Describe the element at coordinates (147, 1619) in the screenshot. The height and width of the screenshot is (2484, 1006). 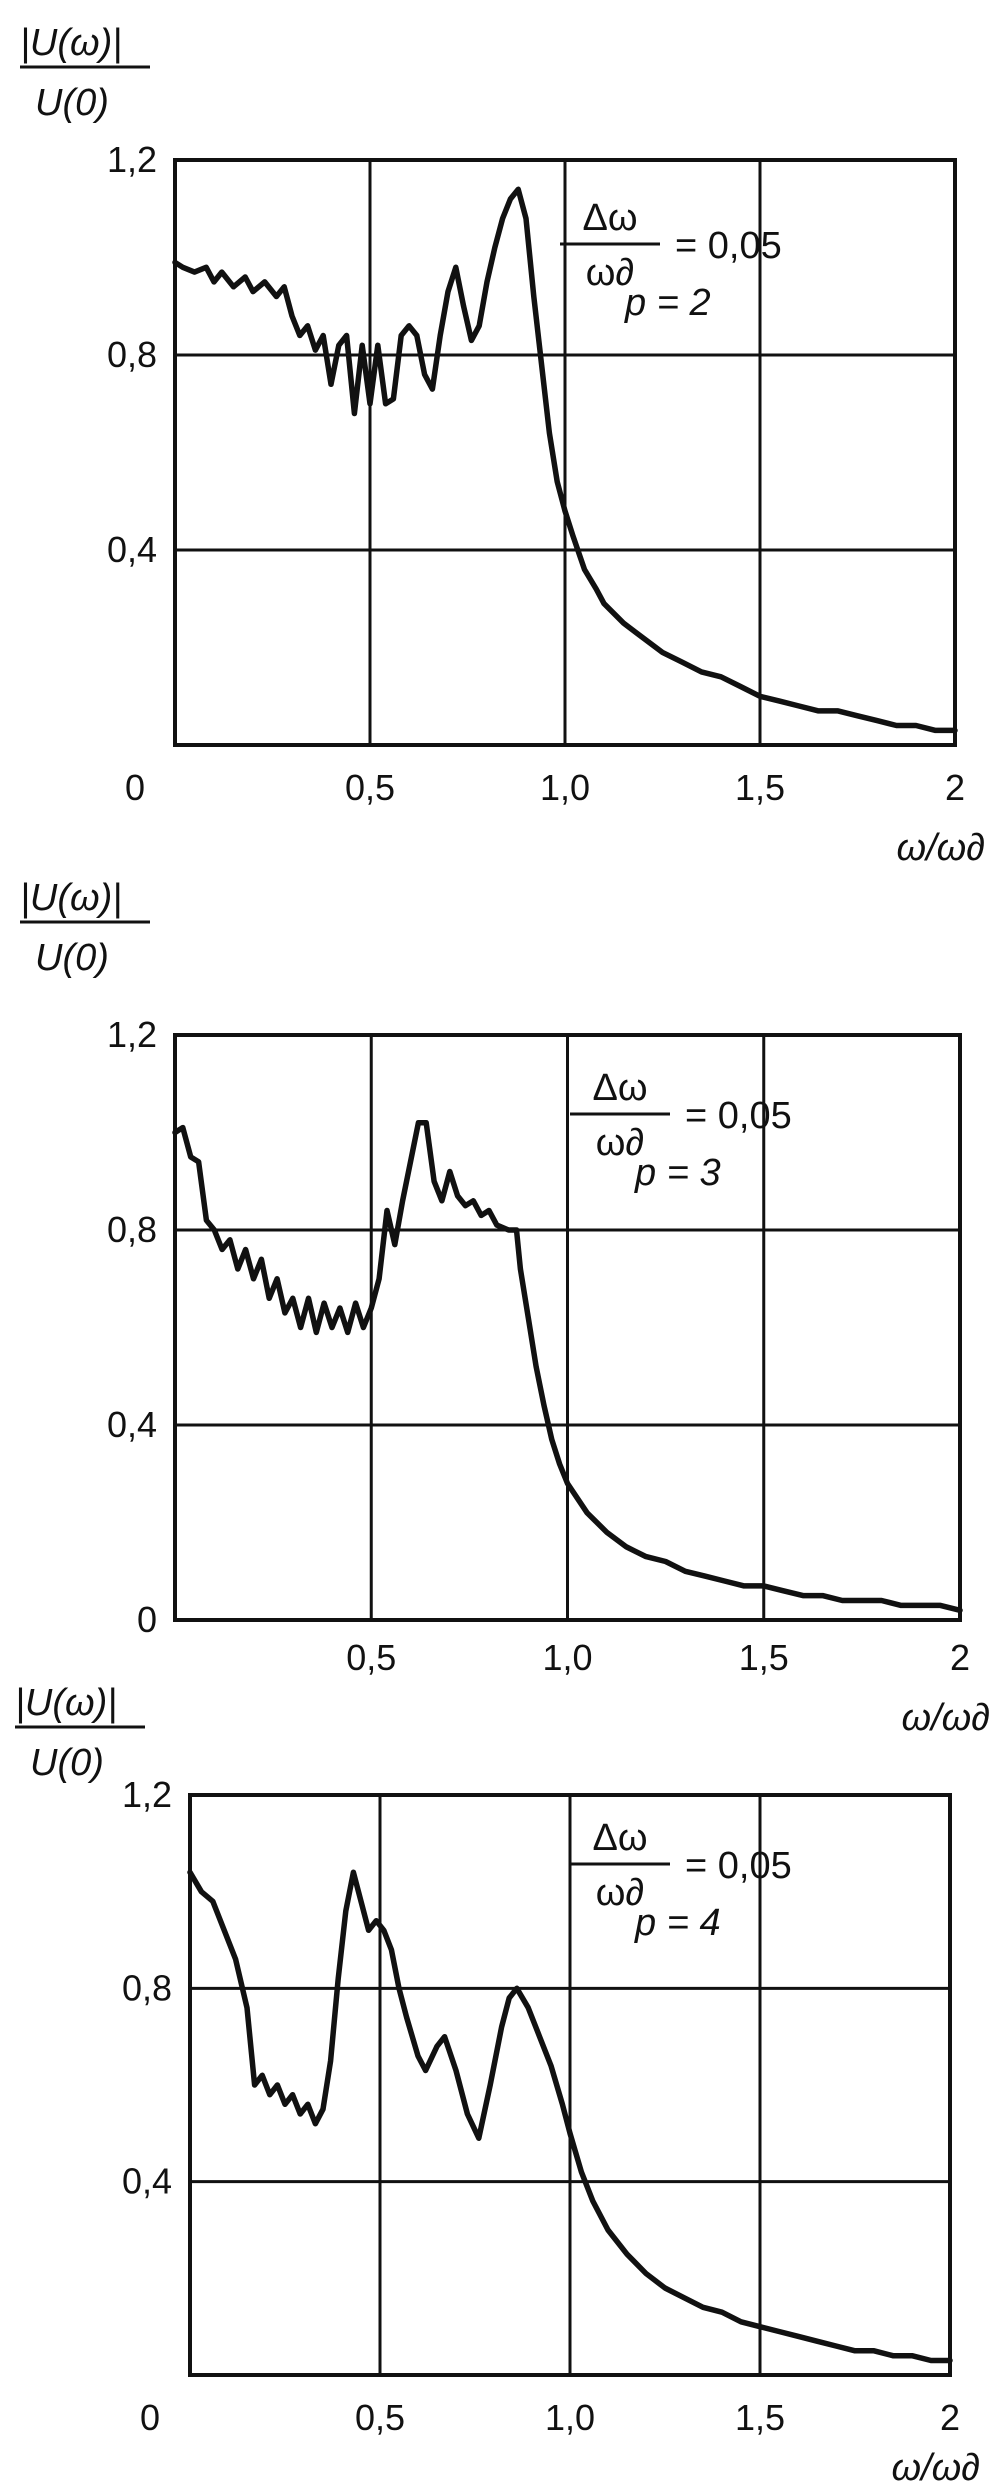
I see `y-tick-label: 0` at that location.